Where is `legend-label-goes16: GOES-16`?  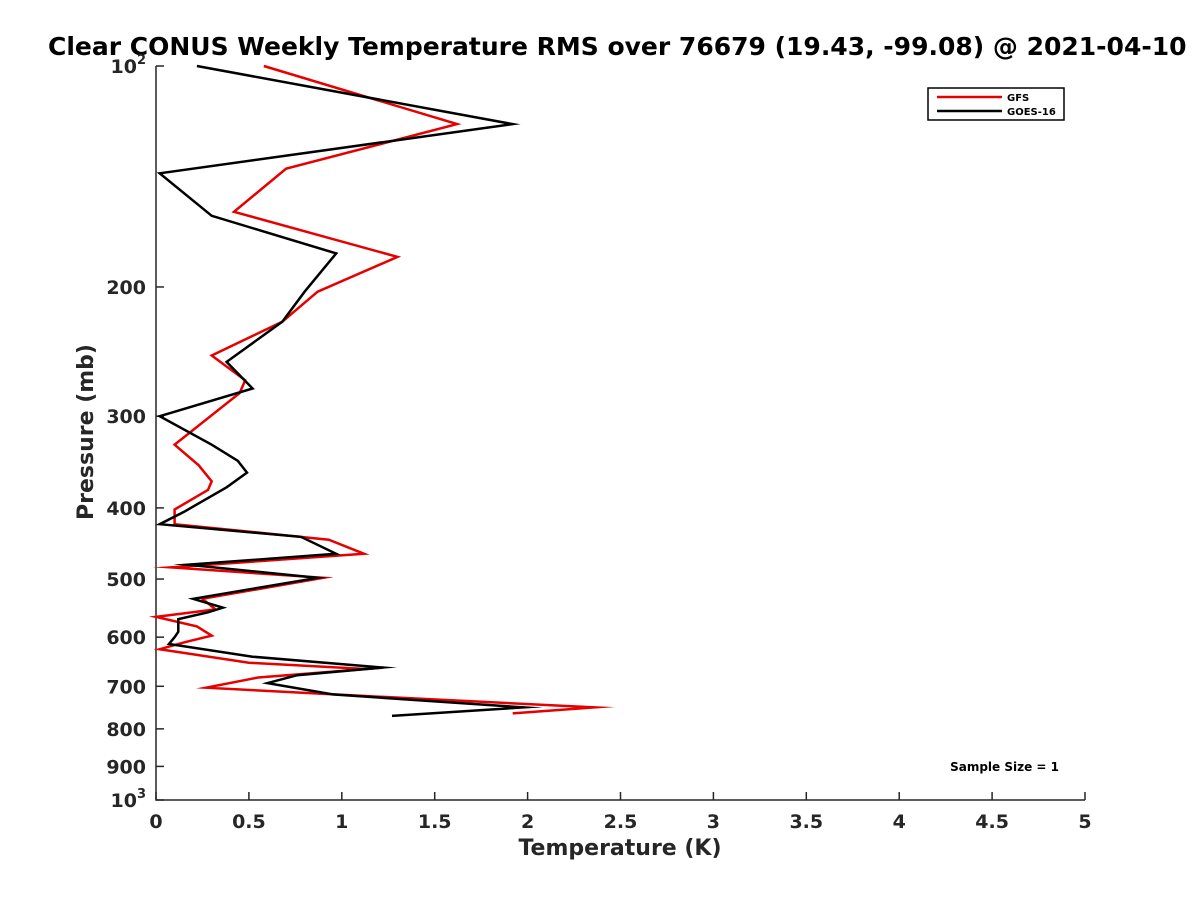
legend-label-goes16: GOES-16 is located at coordinates (1031, 112).